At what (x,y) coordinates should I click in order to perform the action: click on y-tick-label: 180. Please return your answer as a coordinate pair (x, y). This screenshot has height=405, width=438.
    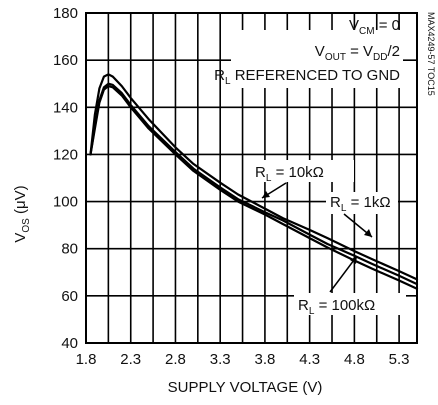
    Looking at the image, I should click on (65, 13).